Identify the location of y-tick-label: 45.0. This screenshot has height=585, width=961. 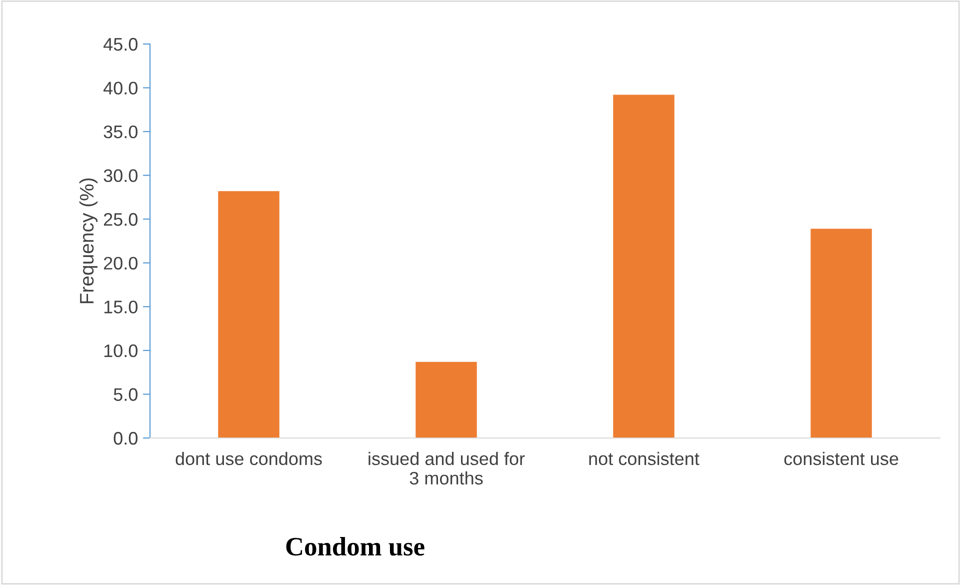
(120, 44).